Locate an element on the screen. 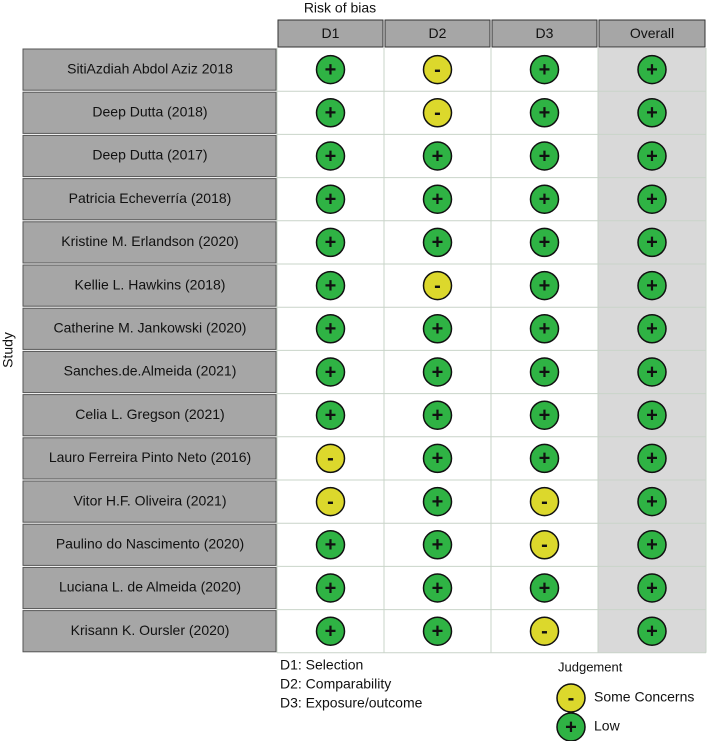  study-label: Lauro Ferreira Pinto Neto (2016) is located at coordinates (150, 457).